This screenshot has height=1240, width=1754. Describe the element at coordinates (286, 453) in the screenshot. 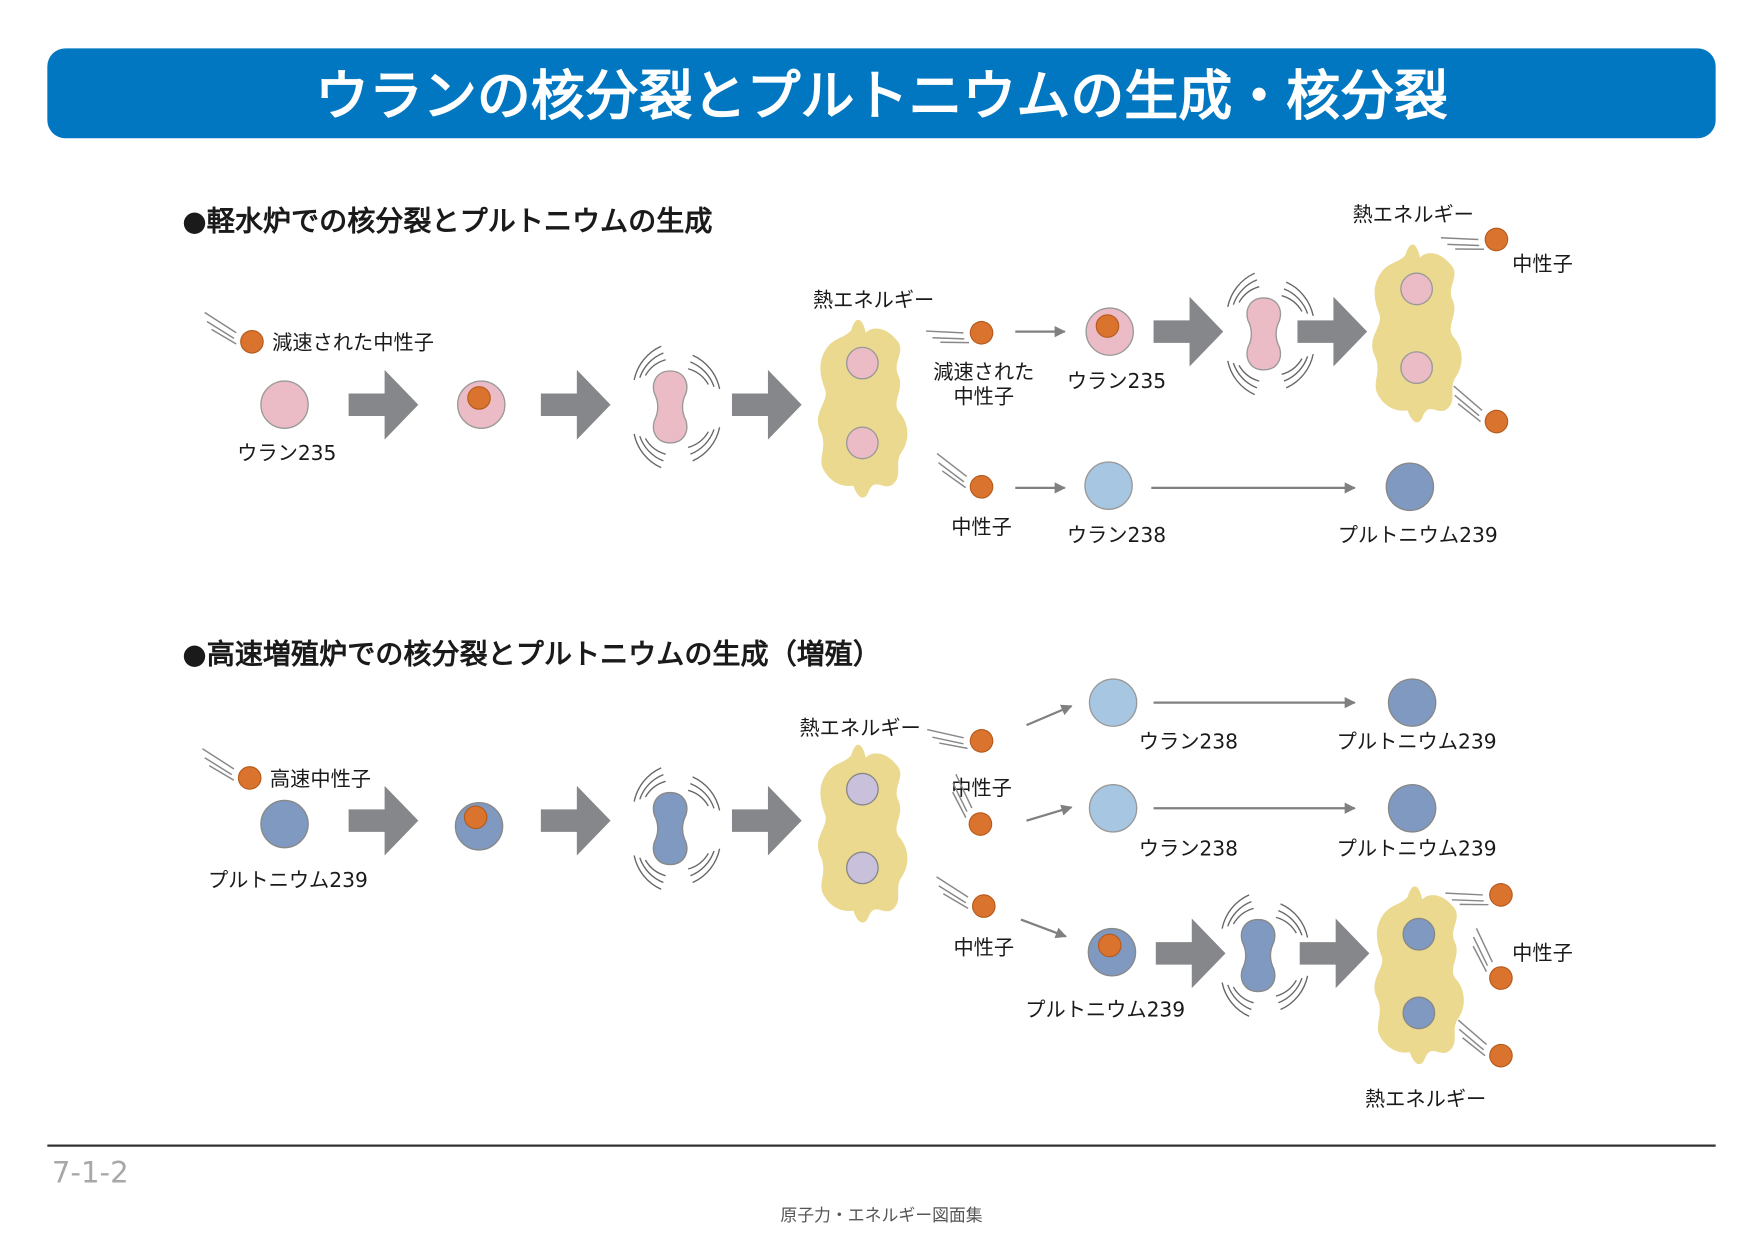

I see `label-u235: ウラン235` at that location.